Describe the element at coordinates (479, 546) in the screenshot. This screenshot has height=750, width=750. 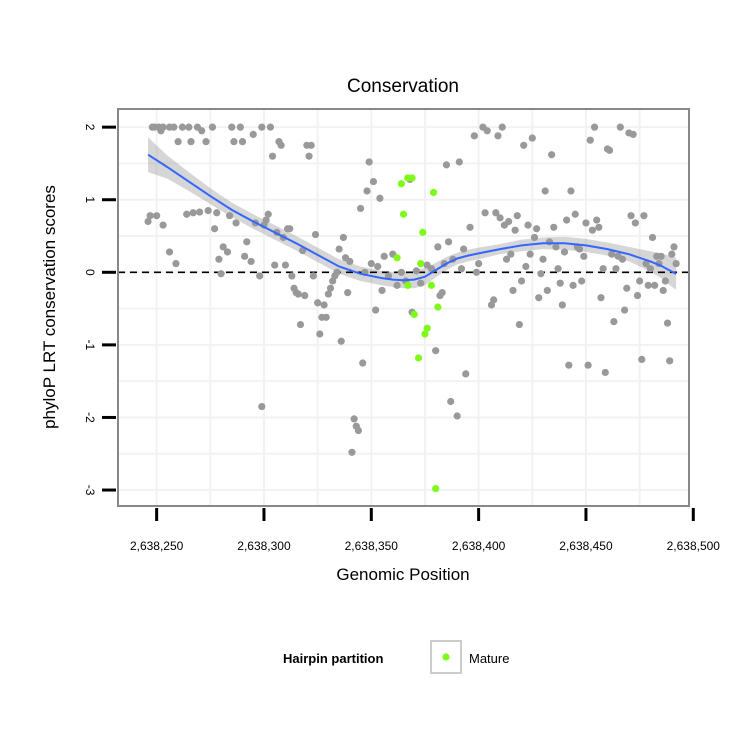
I see `x-tick-label: 2,638,400` at that location.